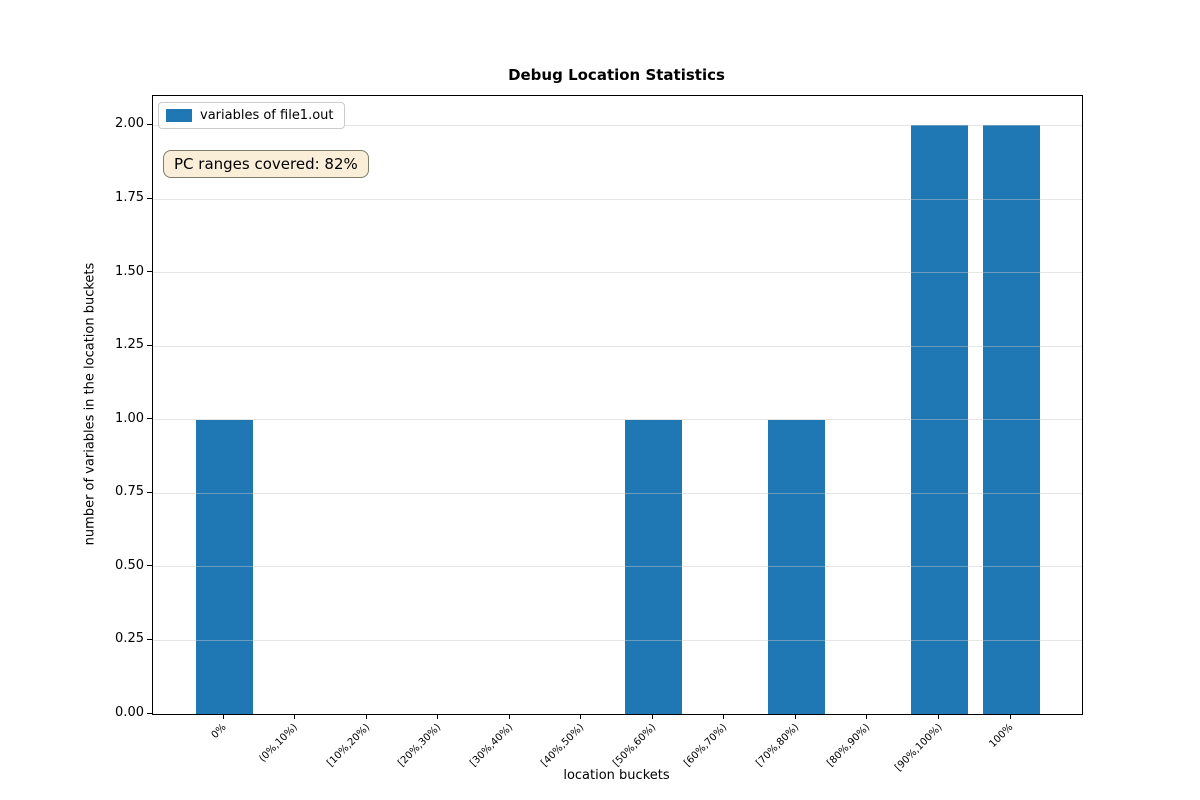 The height and width of the screenshot is (800, 1200). Describe the element at coordinates (129, 197) in the screenshot. I see `y-tick-label: 1.75` at that location.